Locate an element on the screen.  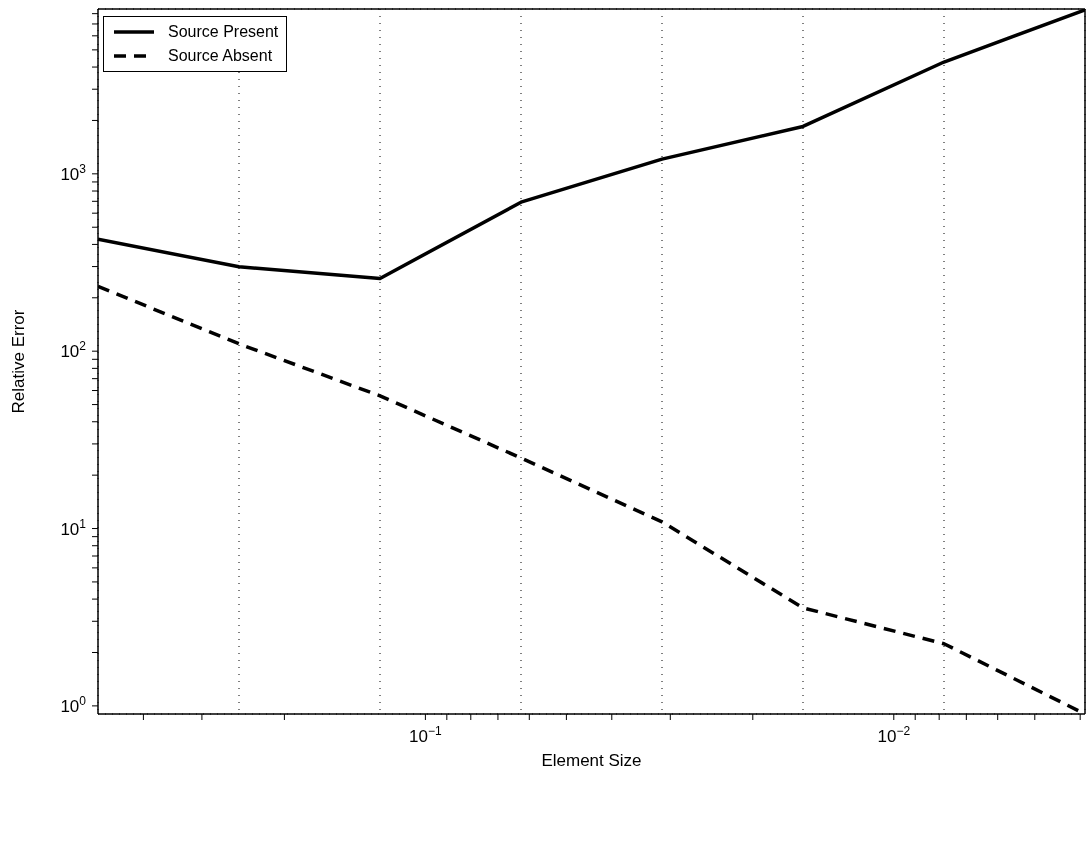
y-tick-label: 10$^{2}$ is located at coordinates (73, 350).